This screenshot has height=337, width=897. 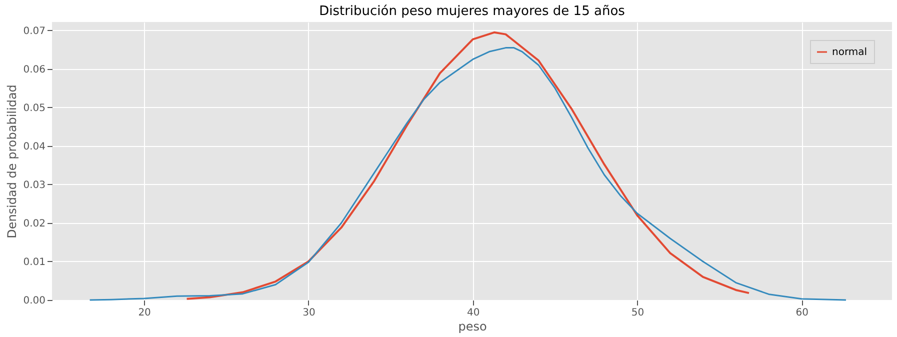 I want to click on chart-title: Distribución peso mujeres mayores de 15 años, so click(x=472, y=11).